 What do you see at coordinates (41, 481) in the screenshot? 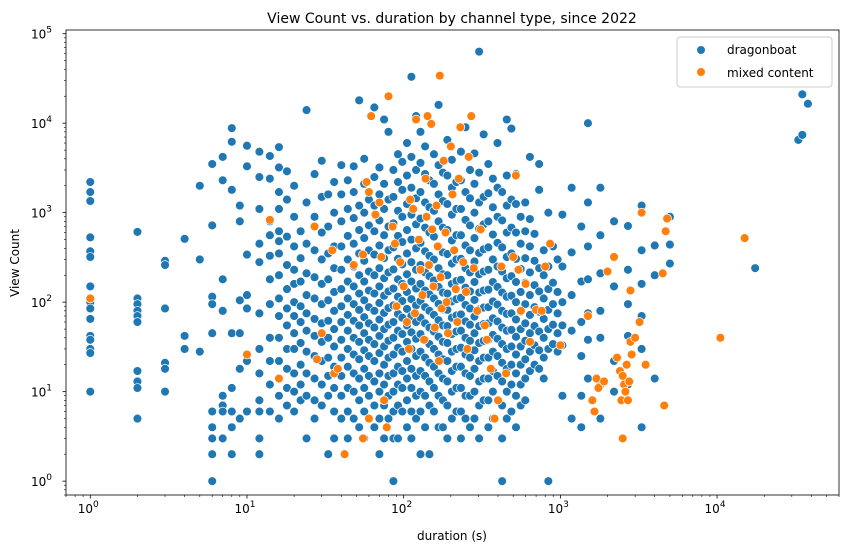
I see `y-tick-label: 100` at bounding box center [41, 481].